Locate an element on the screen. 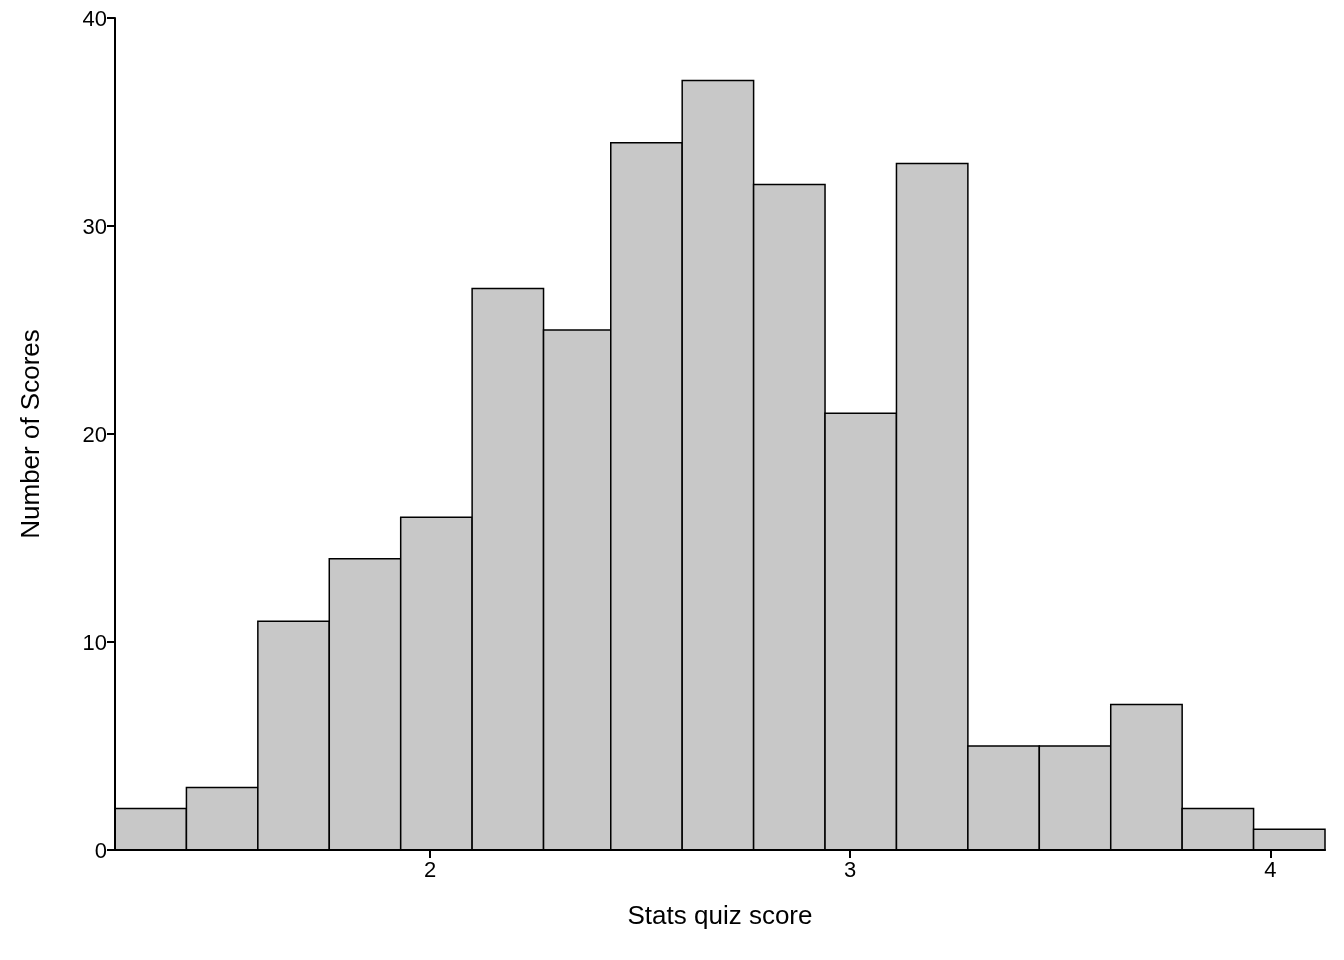  y-tick-label: 0 is located at coordinates (100, 850).